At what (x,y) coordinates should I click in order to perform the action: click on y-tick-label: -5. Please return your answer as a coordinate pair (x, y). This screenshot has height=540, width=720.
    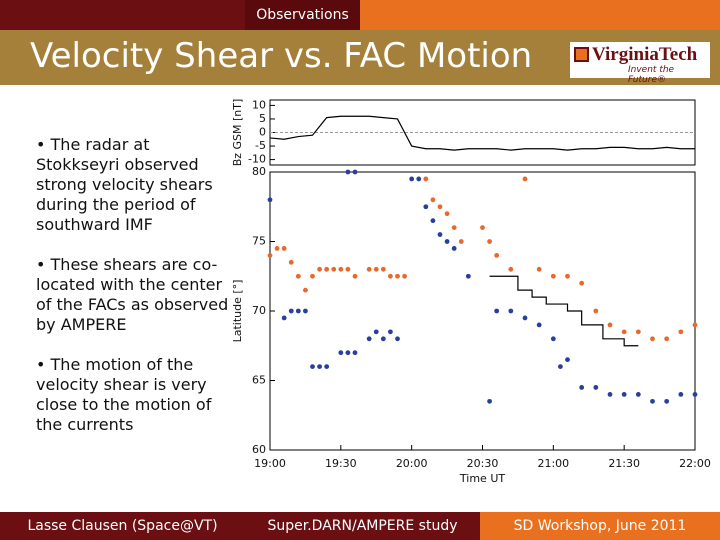
    Looking at the image, I should click on (260, 145).